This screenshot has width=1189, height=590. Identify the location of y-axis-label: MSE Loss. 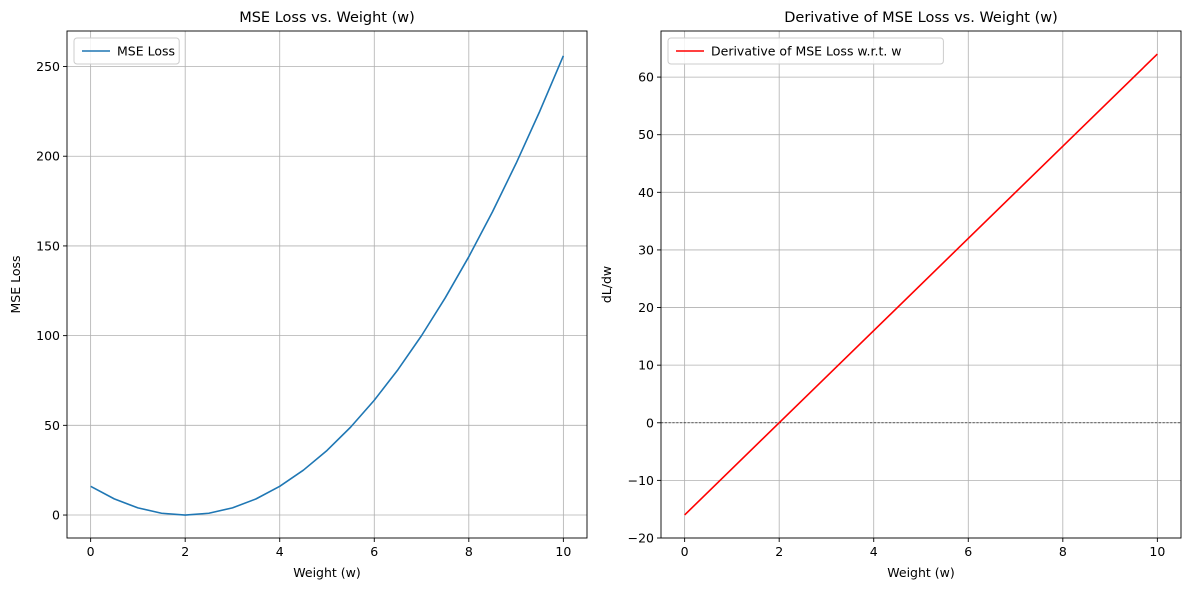
(15, 284).